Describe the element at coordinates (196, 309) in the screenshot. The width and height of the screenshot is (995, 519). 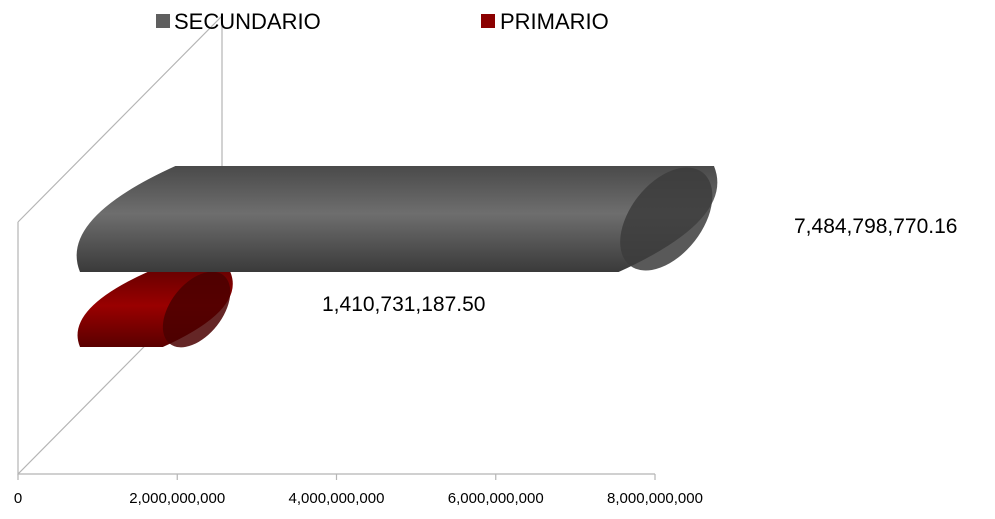
I see `bar-primario-cap` at that location.